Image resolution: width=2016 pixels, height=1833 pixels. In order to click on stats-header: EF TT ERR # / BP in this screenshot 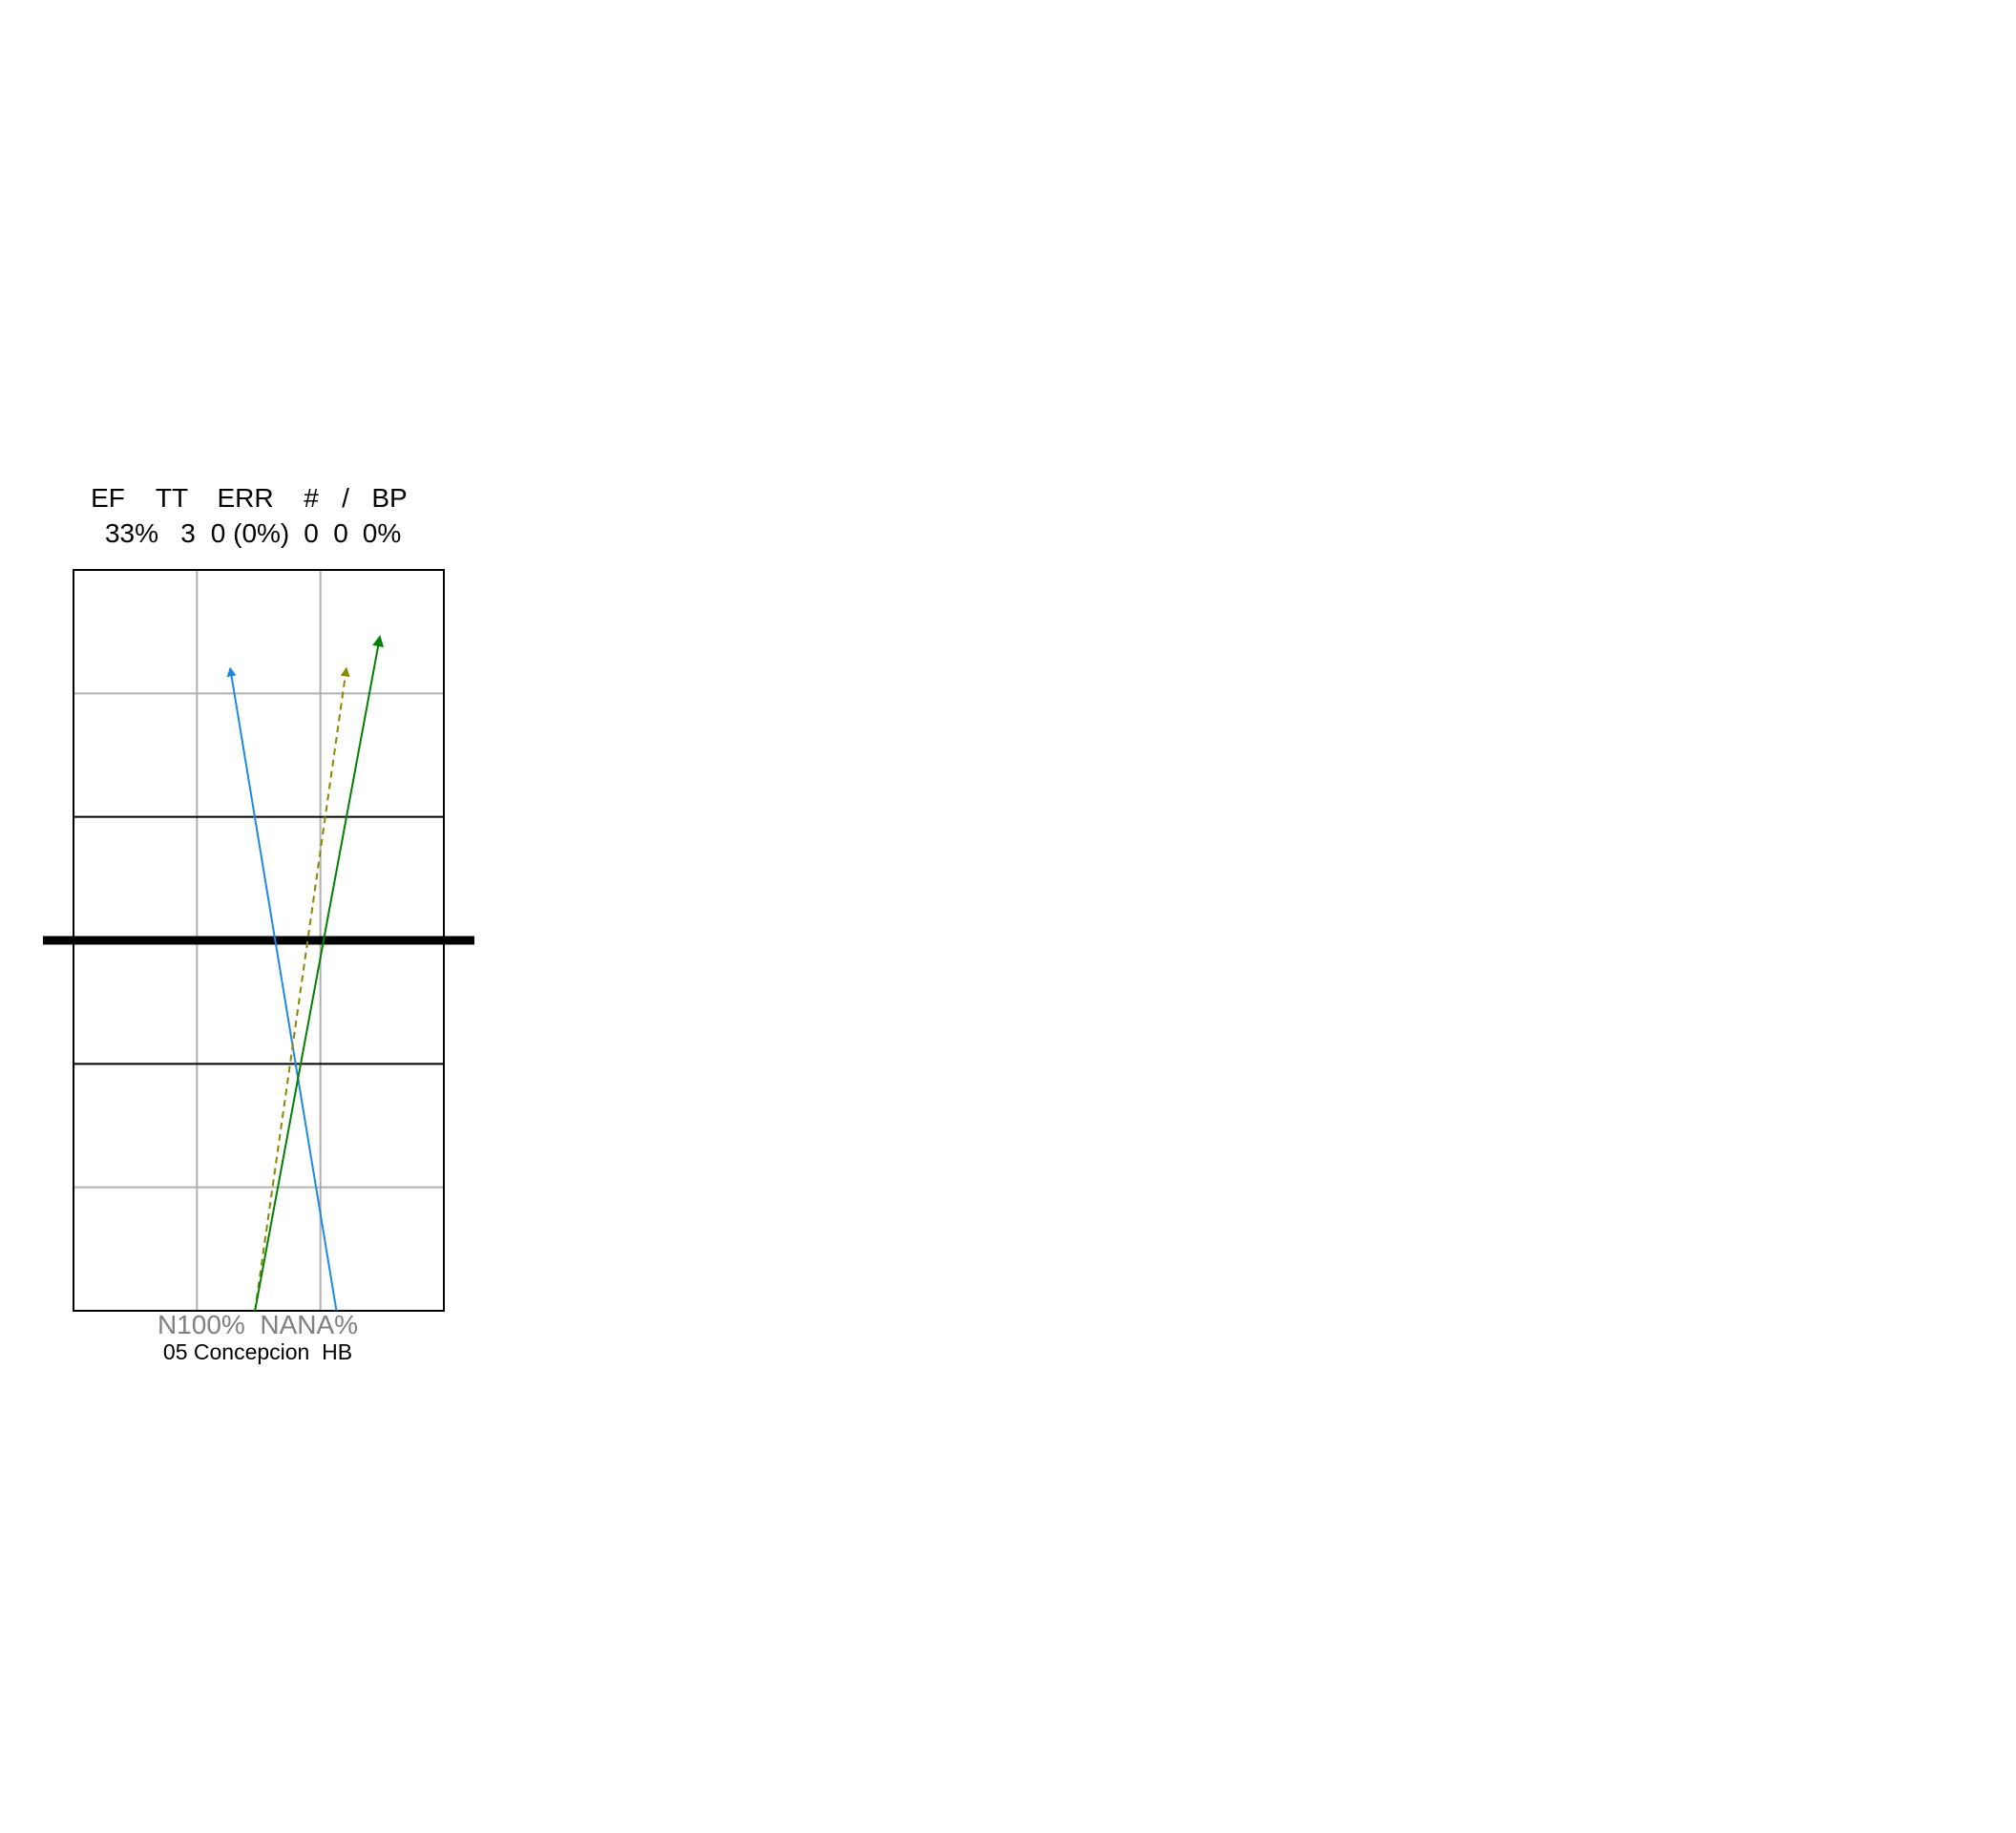, I will do `click(250, 498)`.